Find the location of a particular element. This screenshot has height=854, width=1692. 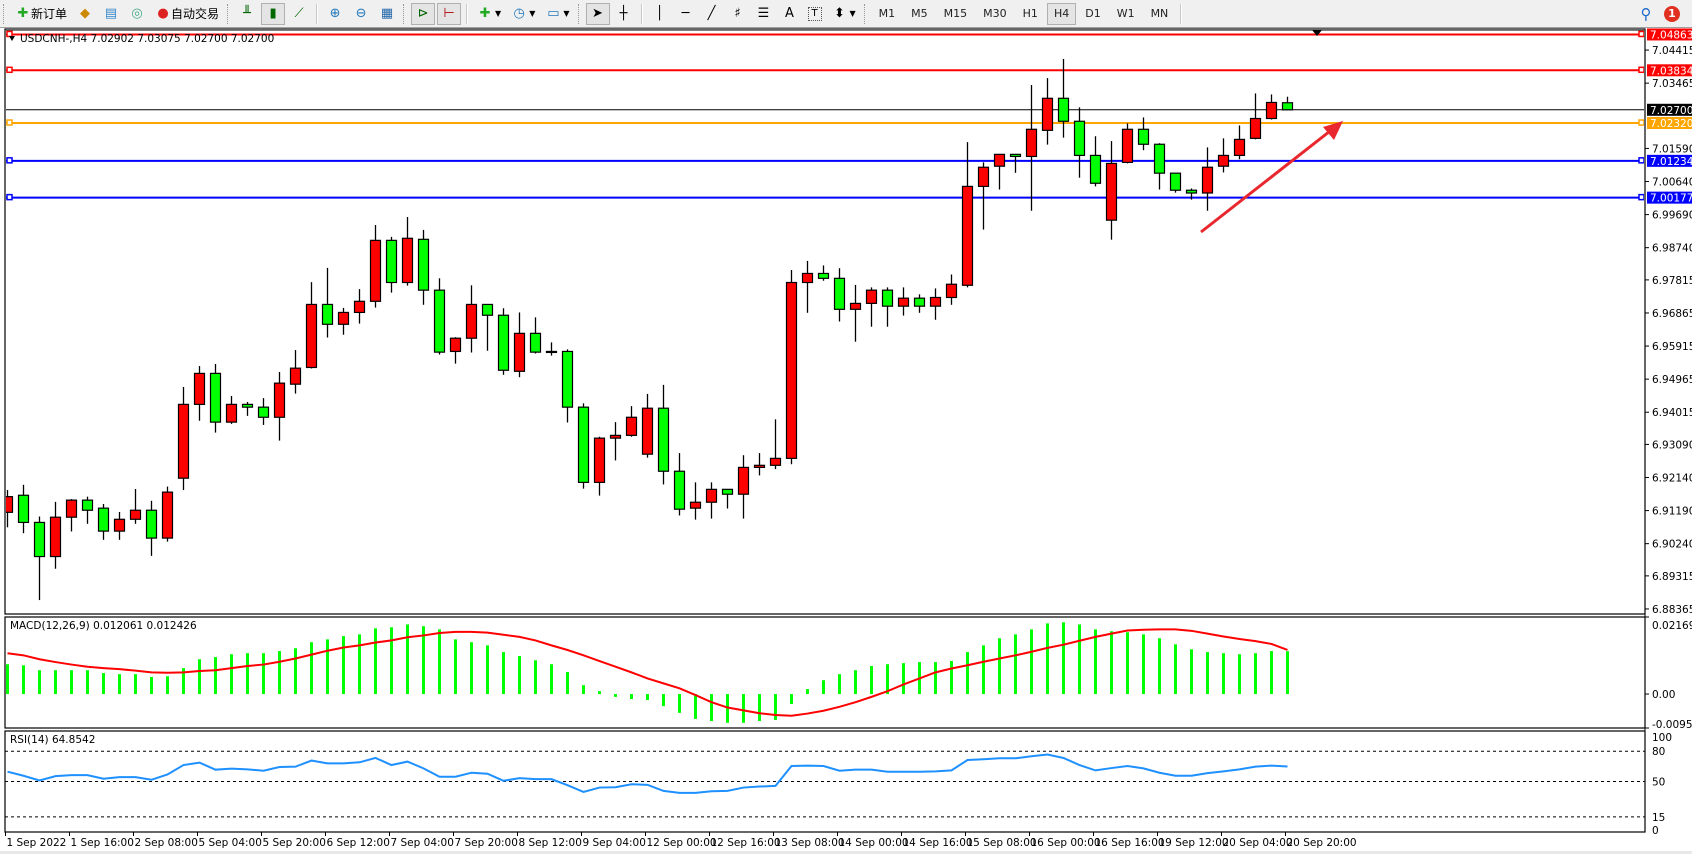

zoom-out-button: ⊖ is located at coordinates (361, 14).